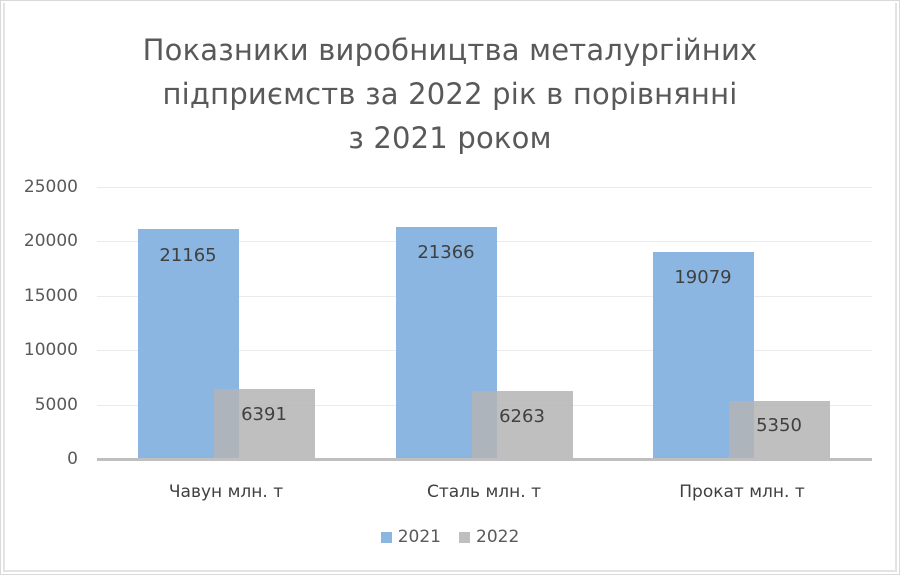  What do you see at coordinates (522, 416) in the screenshot?
I see `data-label-2022-stal: 6263` at bounding box center [522, 416].